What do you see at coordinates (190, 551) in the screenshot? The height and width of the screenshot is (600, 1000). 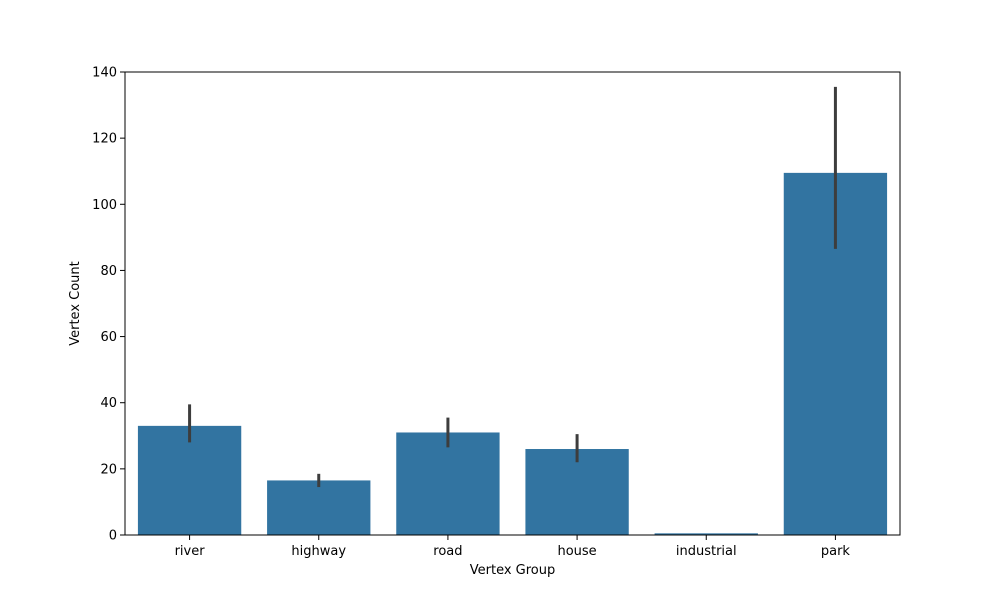 I see `x-tick-label-river: river` at bounding box center [190, 551].